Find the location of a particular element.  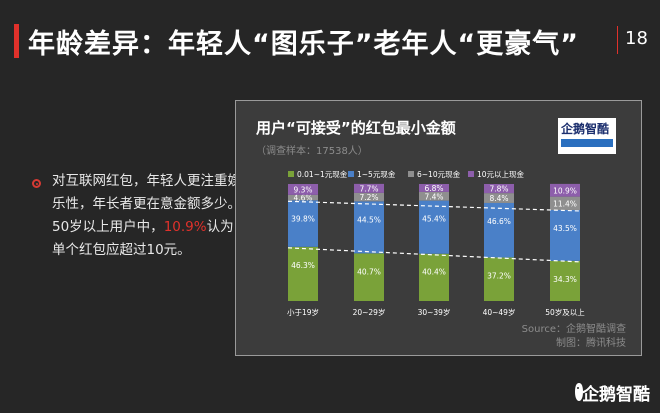

bullet-icon is located at coordinates (36, 183).